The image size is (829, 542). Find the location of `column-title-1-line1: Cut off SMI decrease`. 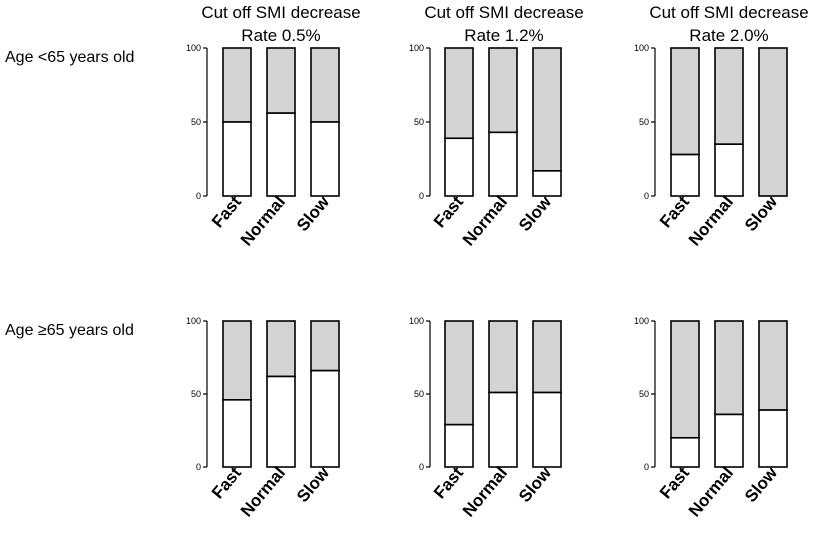

column-title-1-line1: Cut off SMI decrease is located at coordinates (280, 12).